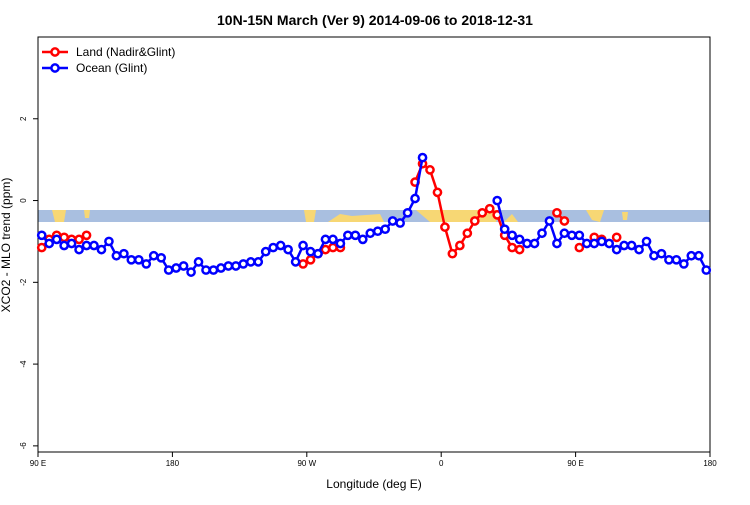  I want to click on y-tick-label: -4, so click(23, 364).